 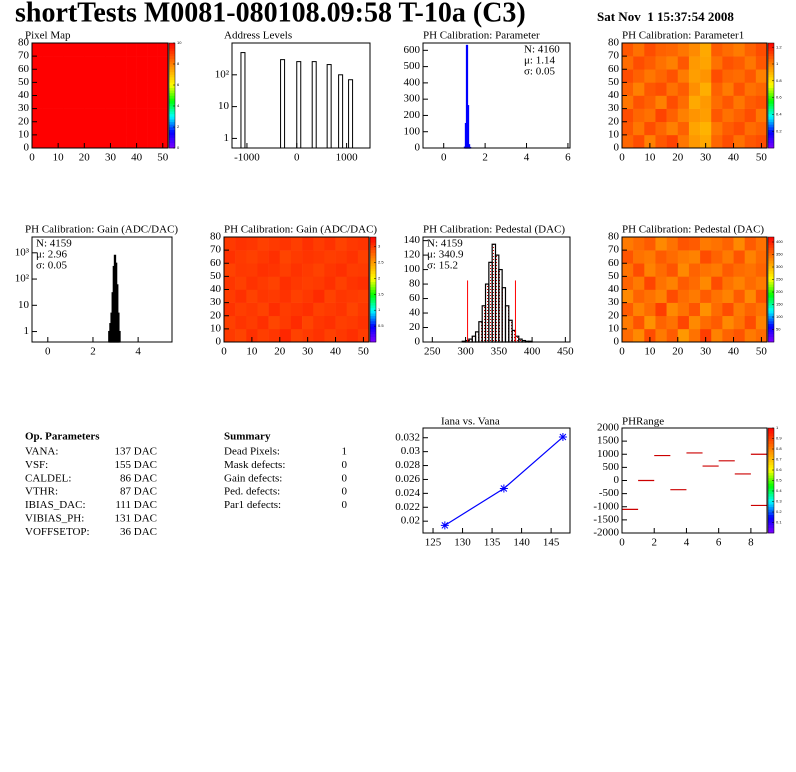 What do you see at coordinates (54, 519) in the screenshot?
I see `parameter-name: VIBIAS_PH:` at bounding box center [54, 519].